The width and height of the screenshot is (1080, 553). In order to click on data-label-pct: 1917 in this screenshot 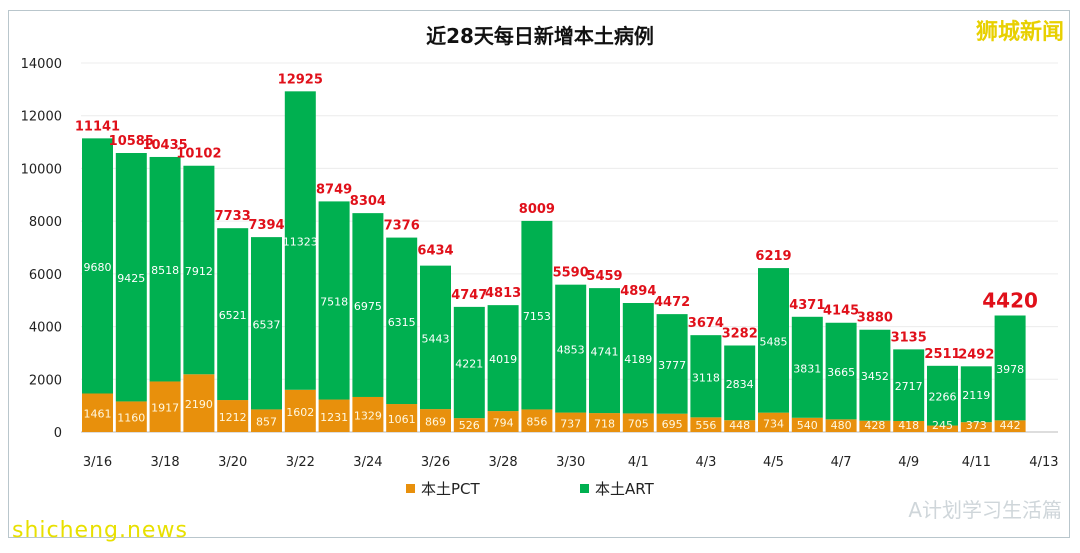, I will do `click(165, 408)`.